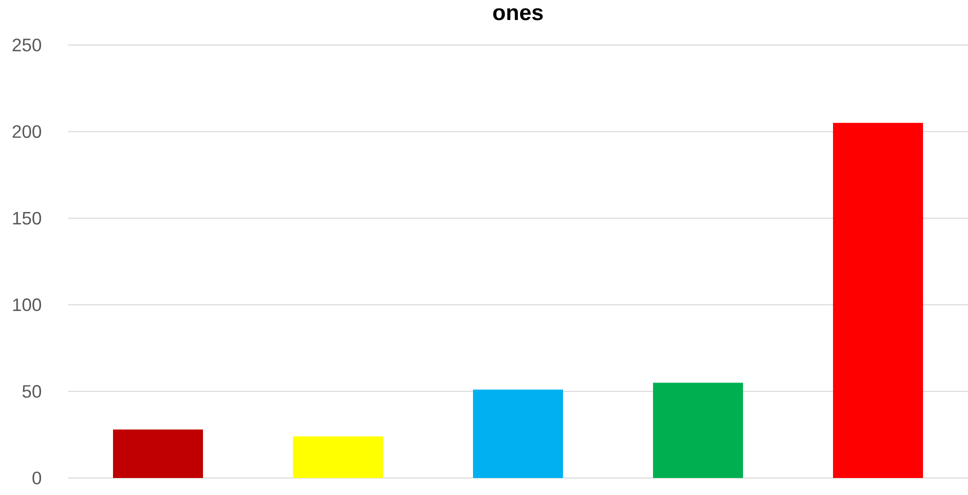  I want to click on y-tick-label: 150, so click(27, 218).